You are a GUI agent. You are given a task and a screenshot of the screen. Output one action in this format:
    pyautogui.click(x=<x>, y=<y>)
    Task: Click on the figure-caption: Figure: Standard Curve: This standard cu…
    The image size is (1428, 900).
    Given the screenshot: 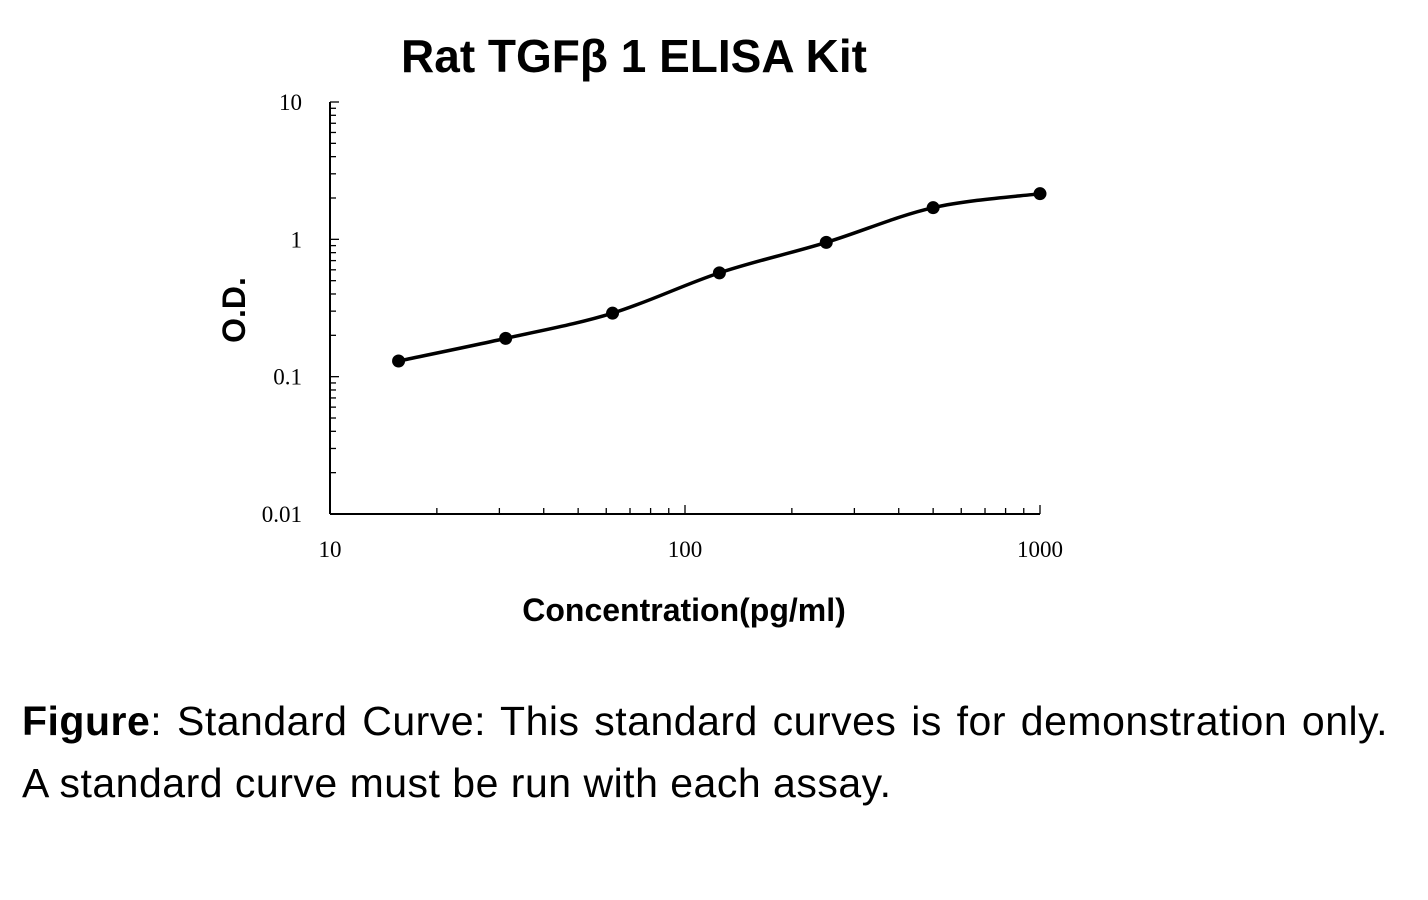 What is the action you would take?
    pyautogui.click(x=705, y=752)
    